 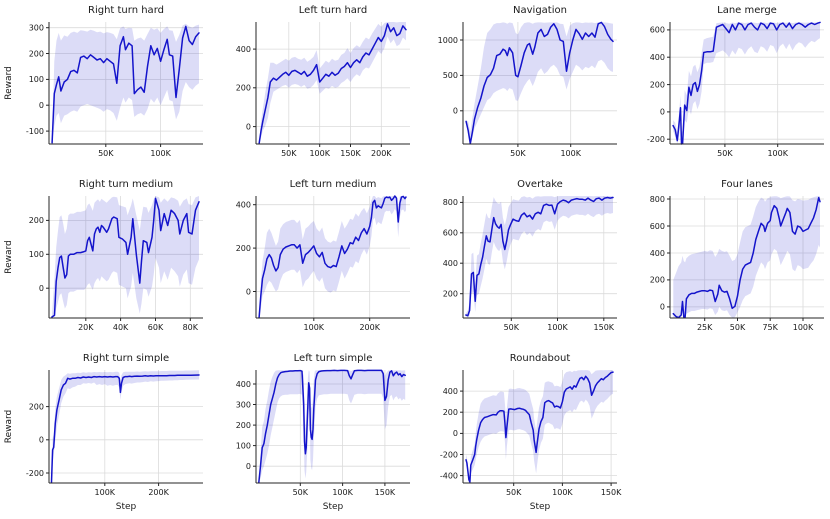 What do you see at coordinates (449, 454) in the screenshot?
I see `y-tick-label: -200` at bounding box center [449, 454].